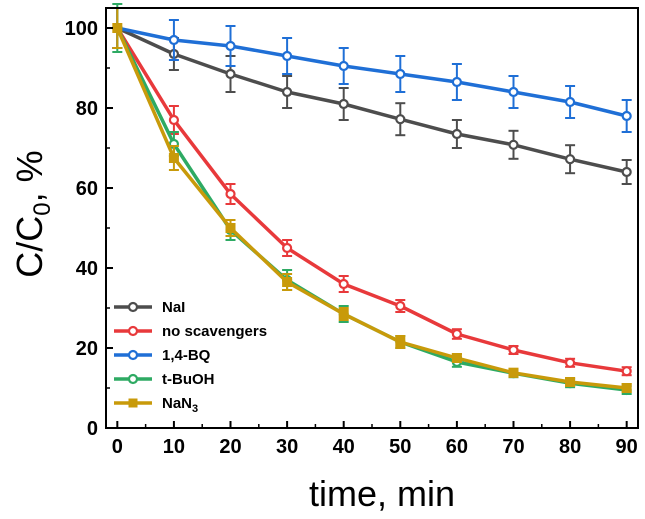 The width and height of the screenshot is (645, 519). What do you see at coordinates (287, 447) in the screenshot?
I see `x-tick-label: 30` at bounding box center [287, 447].